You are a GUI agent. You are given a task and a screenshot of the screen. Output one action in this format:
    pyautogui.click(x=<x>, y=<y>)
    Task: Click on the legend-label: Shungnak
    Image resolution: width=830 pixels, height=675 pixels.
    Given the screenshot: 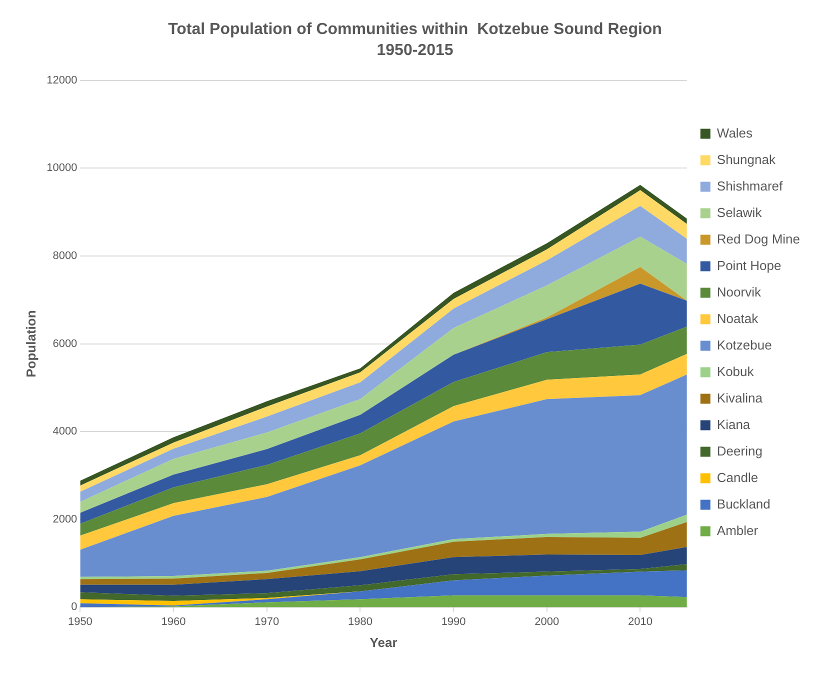 What is the action you would take?
    pyautogui.click(x=746, y=159)
    